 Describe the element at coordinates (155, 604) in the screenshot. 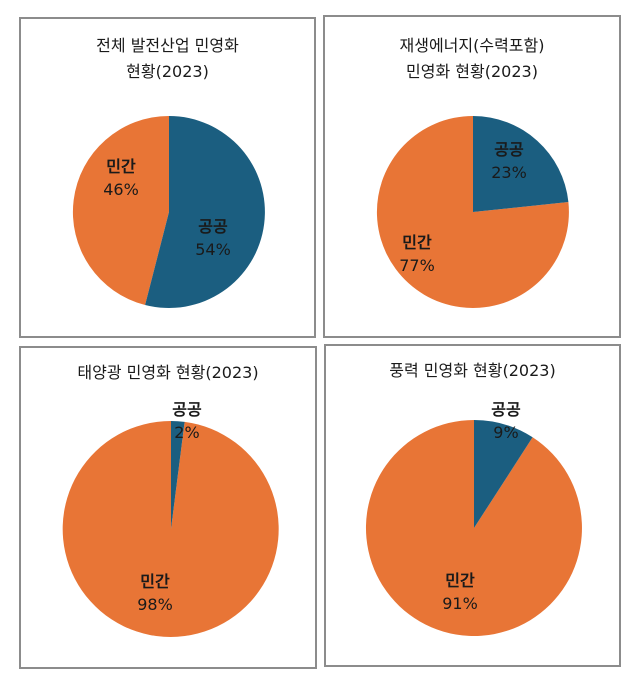

I see `label-pct: 98%` at that location.